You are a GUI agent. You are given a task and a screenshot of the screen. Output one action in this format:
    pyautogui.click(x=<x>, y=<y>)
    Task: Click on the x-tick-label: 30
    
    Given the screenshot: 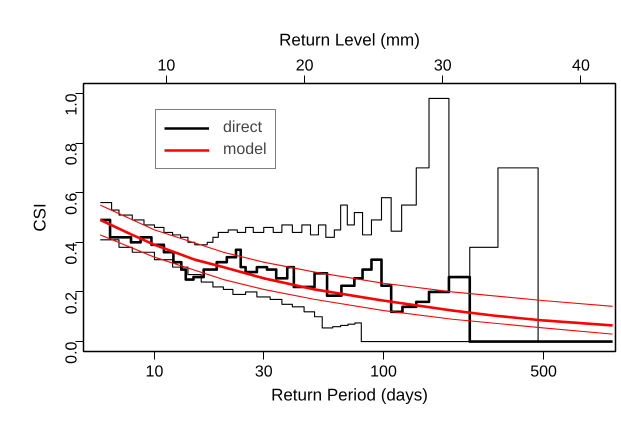 What is the action you would take?
    pyautogui.click(x=263, y=372)
    